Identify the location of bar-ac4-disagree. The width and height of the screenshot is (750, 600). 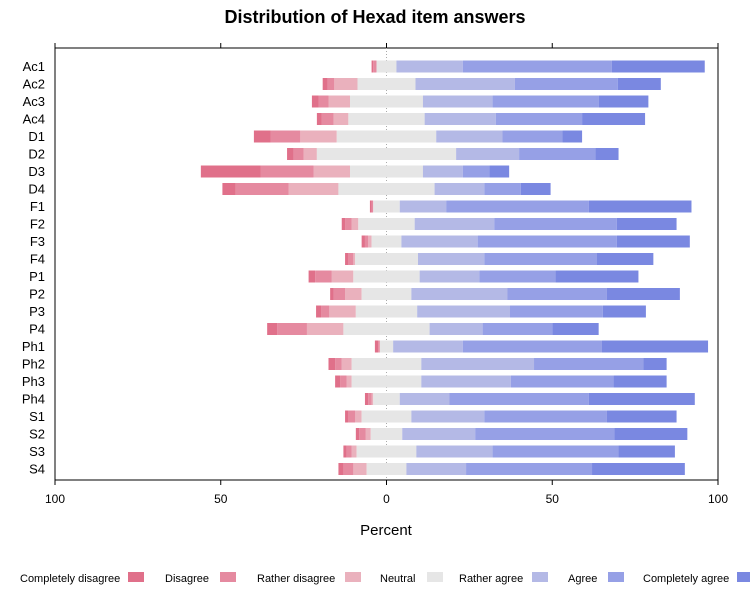
(327, 119).